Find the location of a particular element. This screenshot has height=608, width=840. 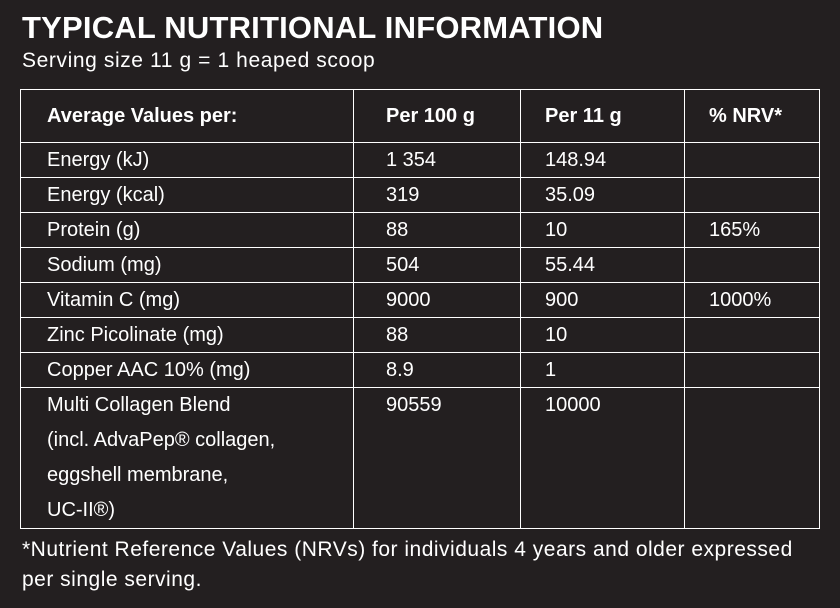

nutrient-name: Copper AAC 10% (mg) is located at coordinates (187, 370).